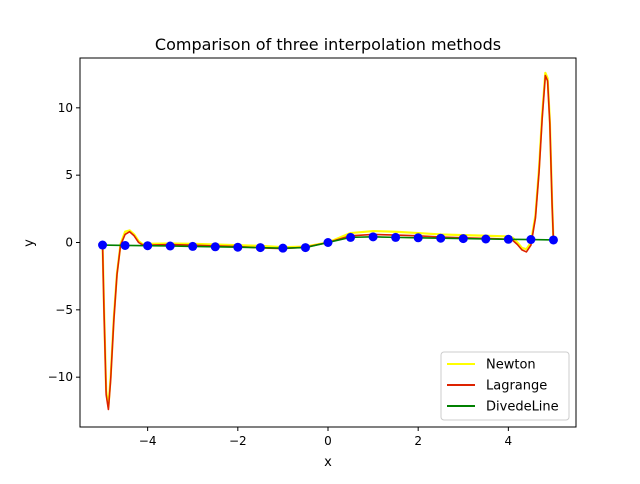 The height and width of the screenshot is (484, 640). I want to click on x-tick-label: 4, so click(509, 441).